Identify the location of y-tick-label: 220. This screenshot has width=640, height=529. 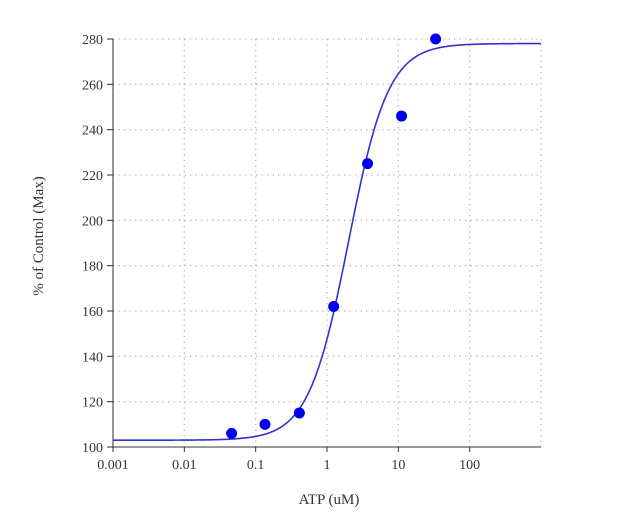
(92, 176).